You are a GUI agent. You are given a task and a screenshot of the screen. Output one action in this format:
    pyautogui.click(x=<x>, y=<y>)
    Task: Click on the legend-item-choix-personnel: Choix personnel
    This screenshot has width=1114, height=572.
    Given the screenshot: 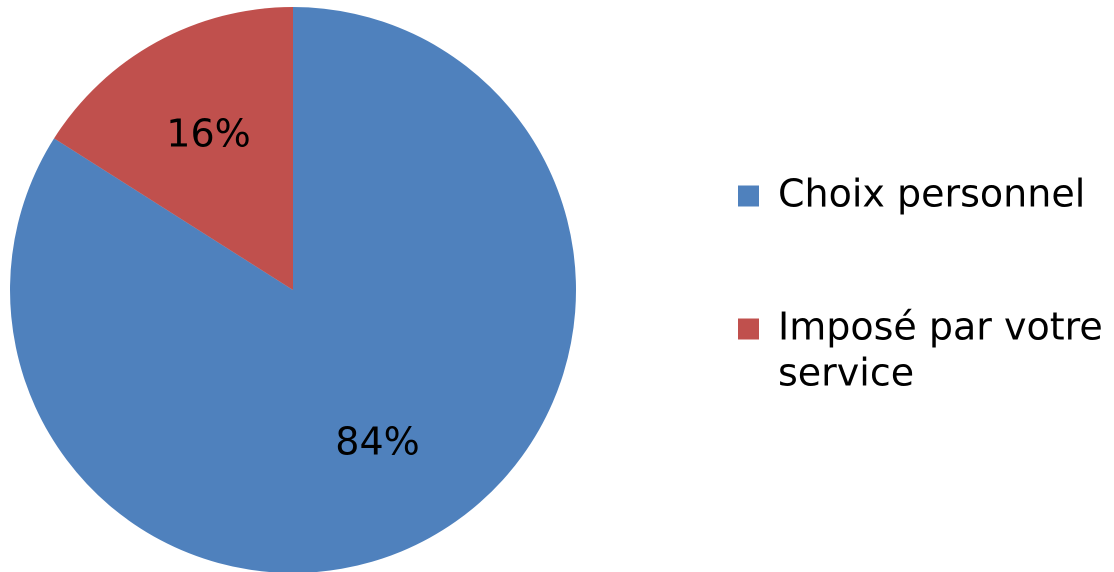 What is the action you would take?
    pyautogui.click(x=911, y=194)
    